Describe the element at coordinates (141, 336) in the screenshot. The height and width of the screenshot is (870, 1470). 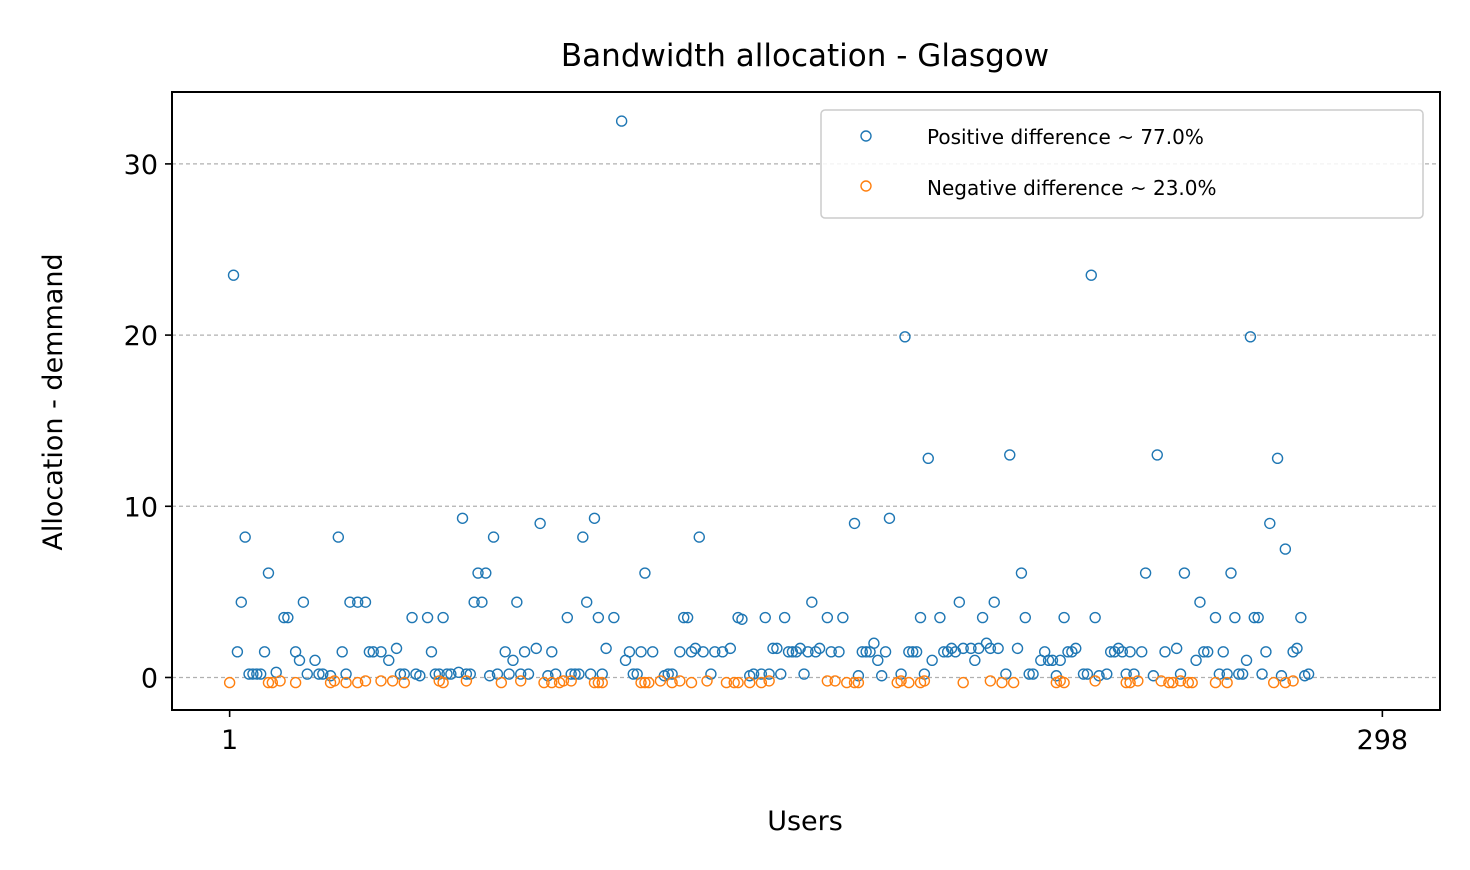
I see `y-tick-label: 20` at that location.